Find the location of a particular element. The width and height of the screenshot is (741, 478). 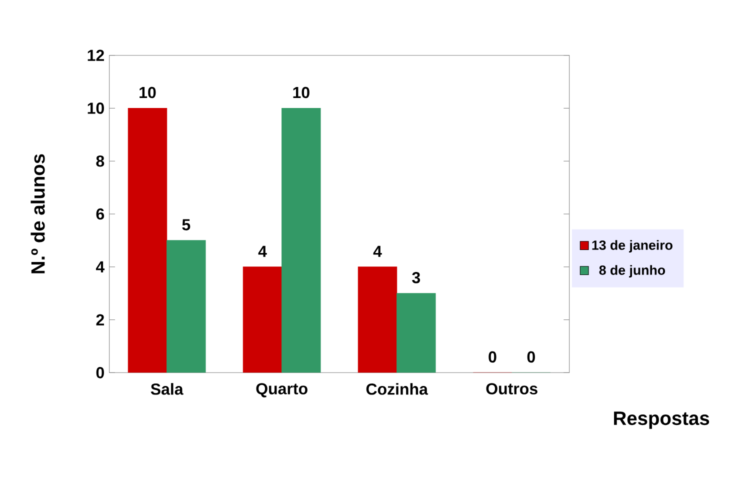

y-tick-label: 6 is located at coordinates (100, 214).